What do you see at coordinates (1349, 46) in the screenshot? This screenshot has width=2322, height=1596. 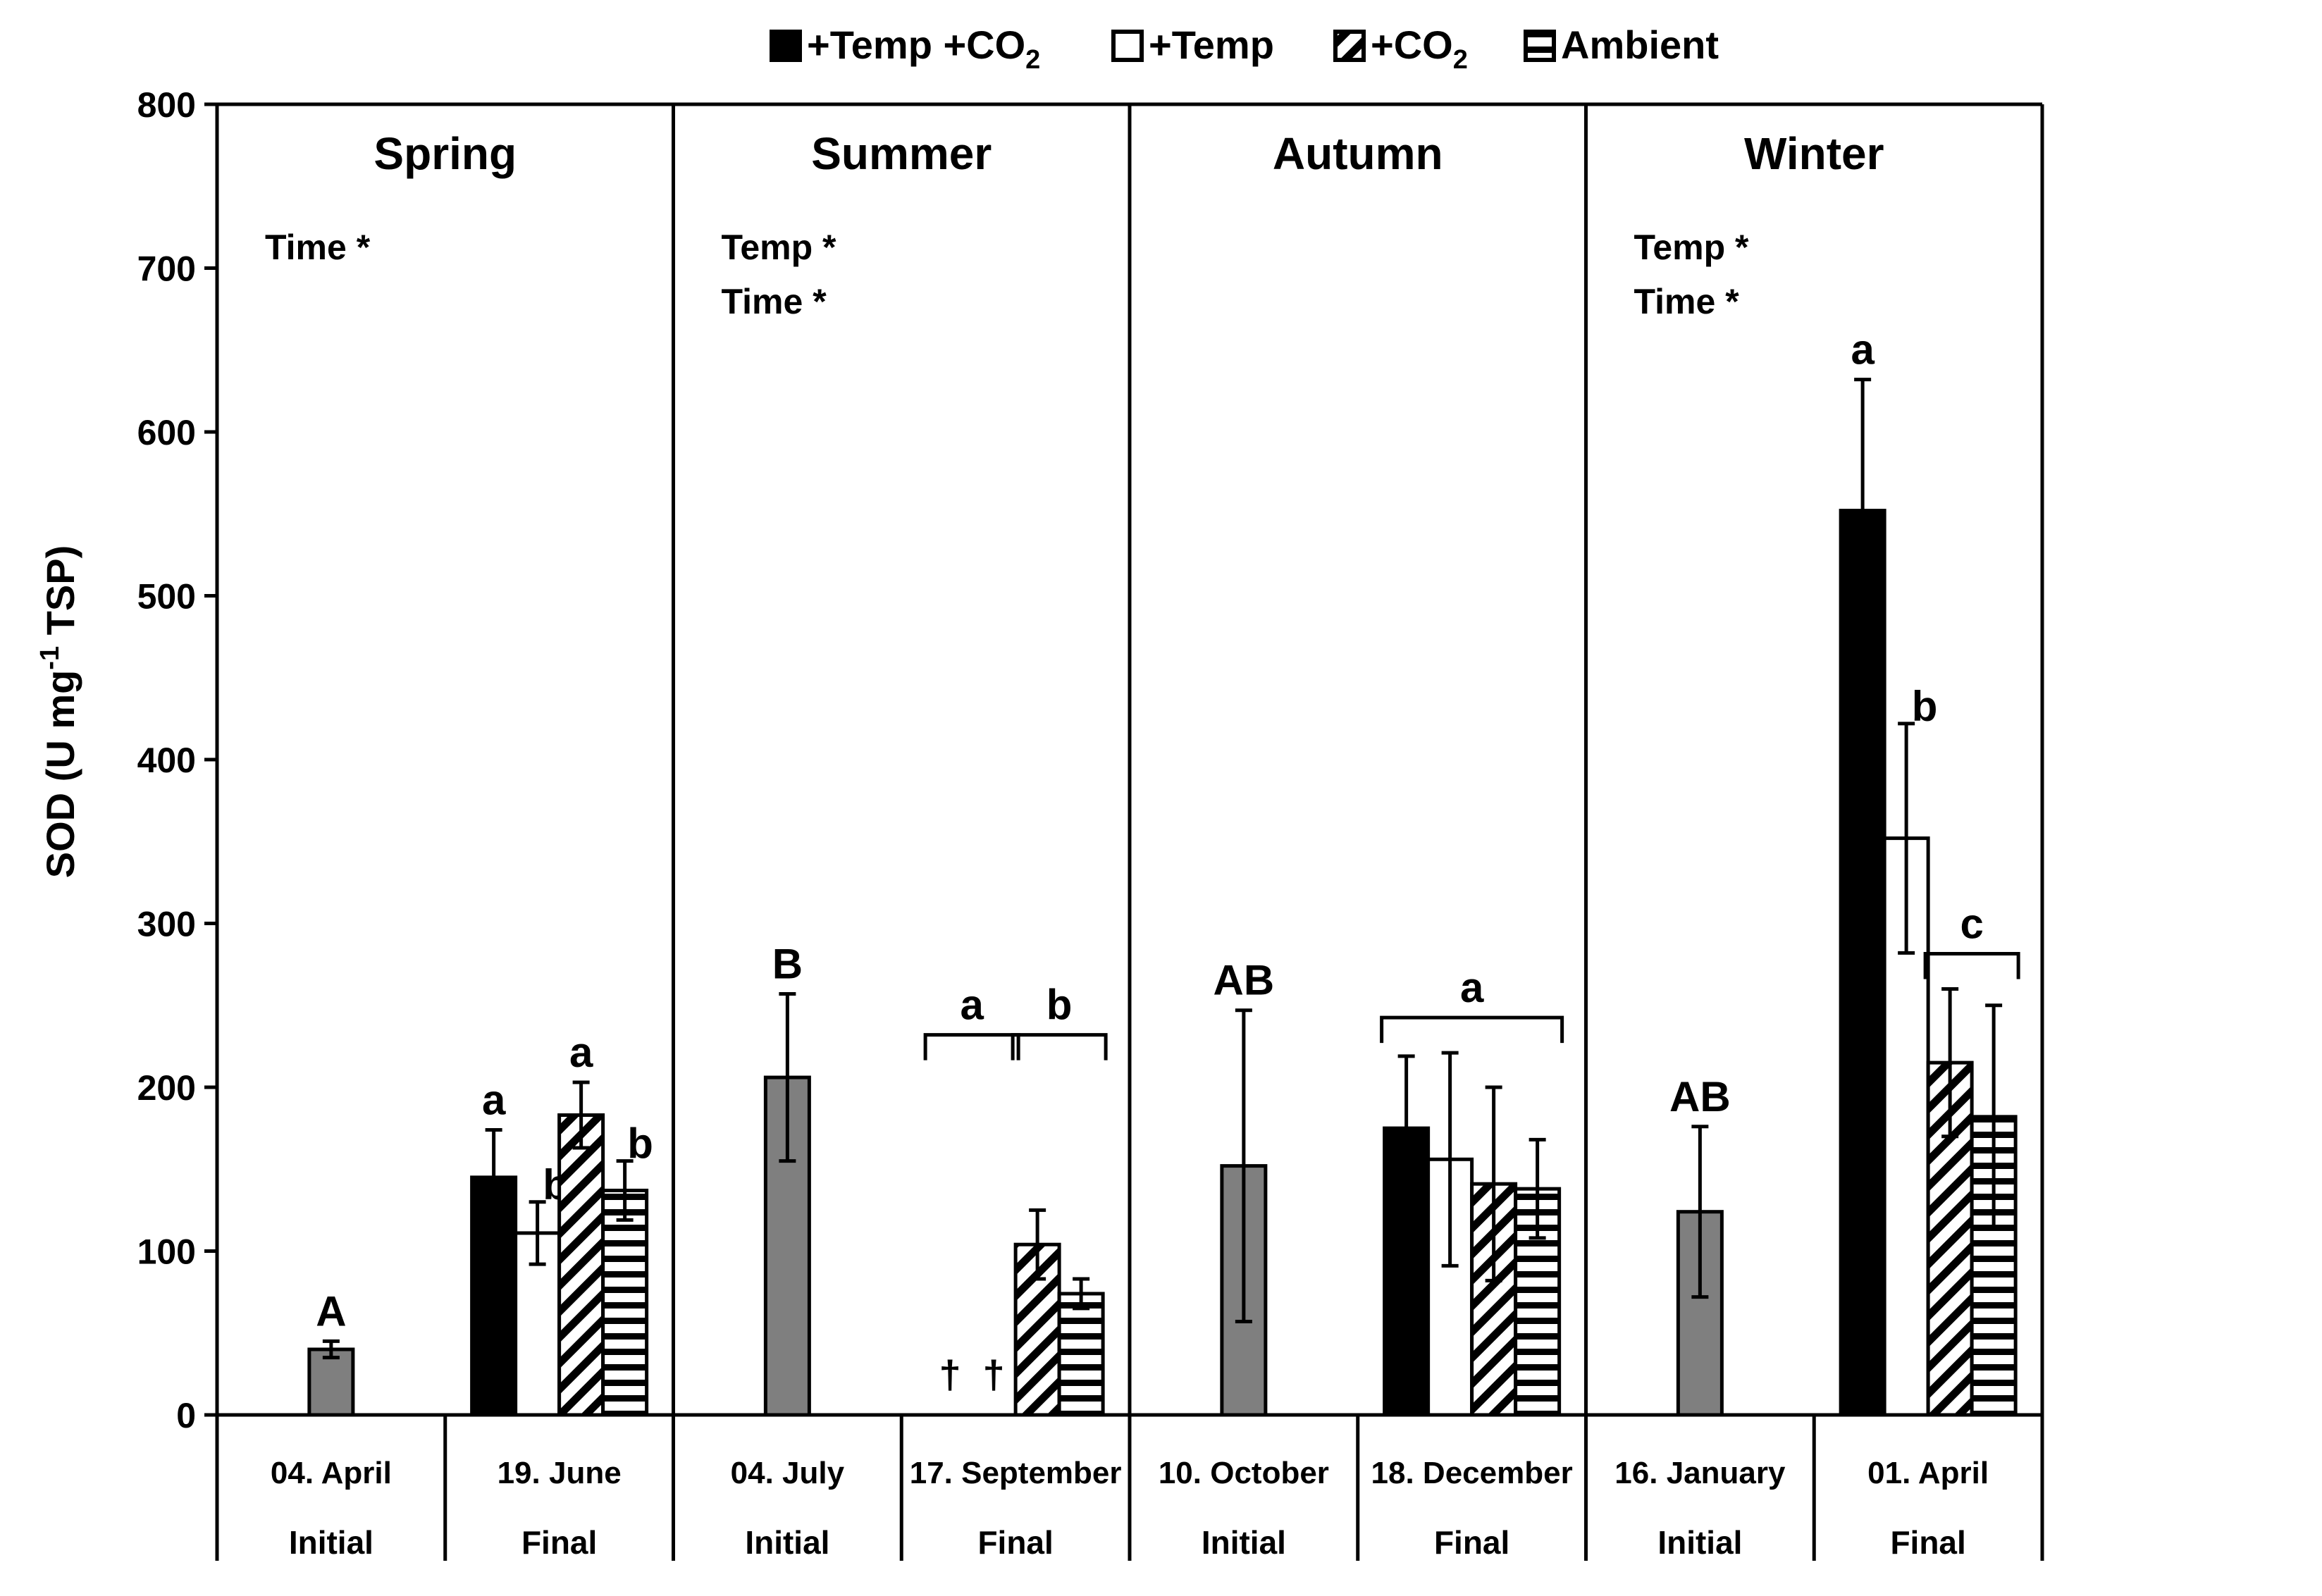 I see `legend-swatch-c` at bounding box center [1349, 46].